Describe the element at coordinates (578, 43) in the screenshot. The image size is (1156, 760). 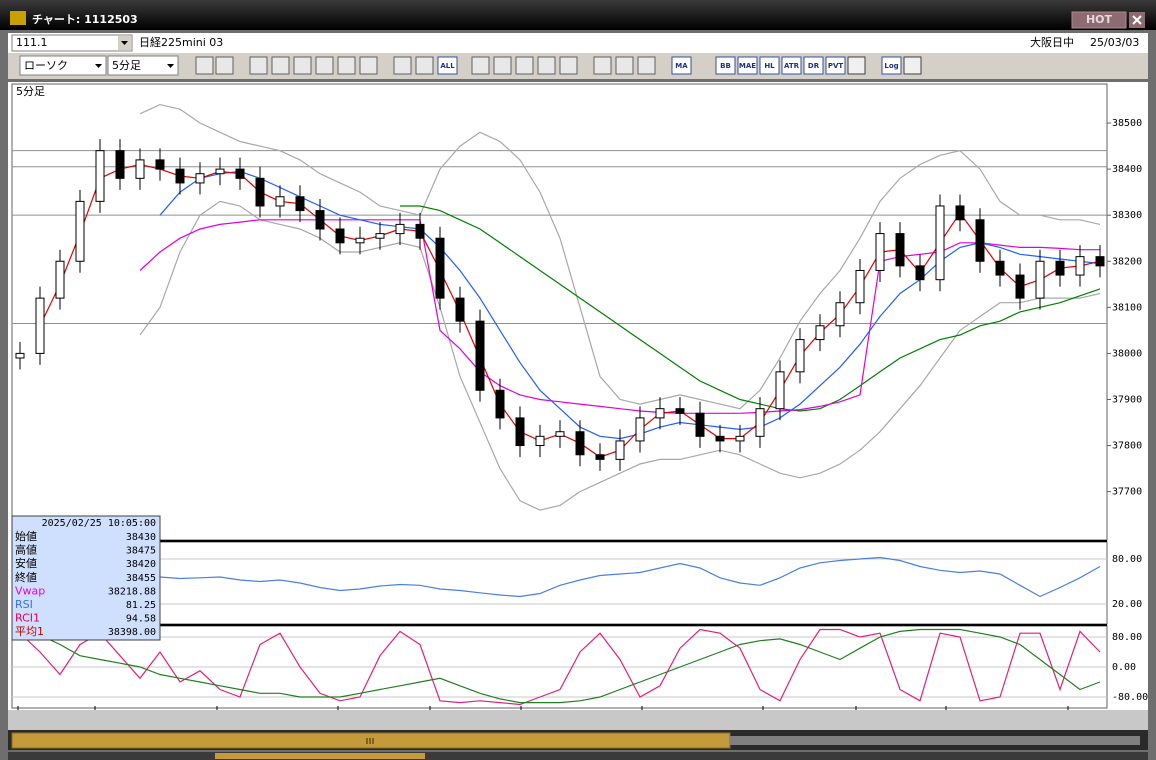
I see `header-row` at that location.